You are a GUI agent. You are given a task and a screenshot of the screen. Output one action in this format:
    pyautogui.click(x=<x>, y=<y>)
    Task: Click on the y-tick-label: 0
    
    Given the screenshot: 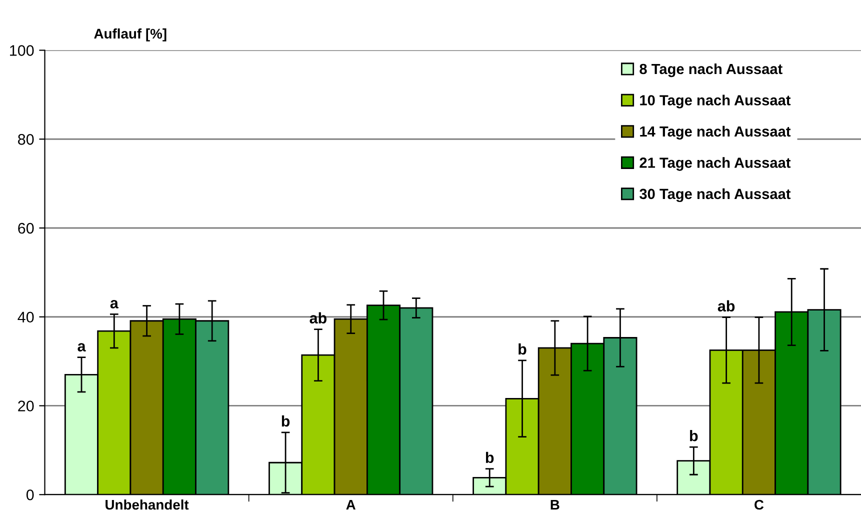 What is the action you would take?
    pyautogui.click(x=30, y=494)
    